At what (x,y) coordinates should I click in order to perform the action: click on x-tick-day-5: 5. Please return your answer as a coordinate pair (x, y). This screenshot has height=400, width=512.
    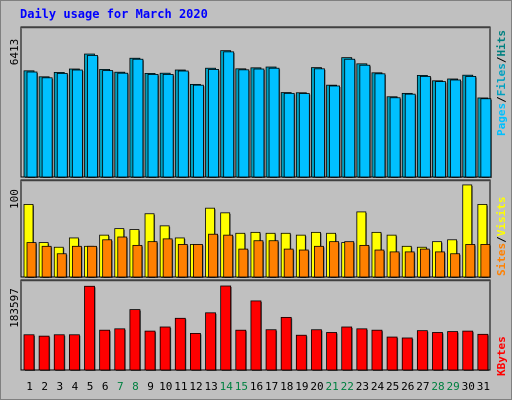
    Looking at the image, I should click on (90, 386).